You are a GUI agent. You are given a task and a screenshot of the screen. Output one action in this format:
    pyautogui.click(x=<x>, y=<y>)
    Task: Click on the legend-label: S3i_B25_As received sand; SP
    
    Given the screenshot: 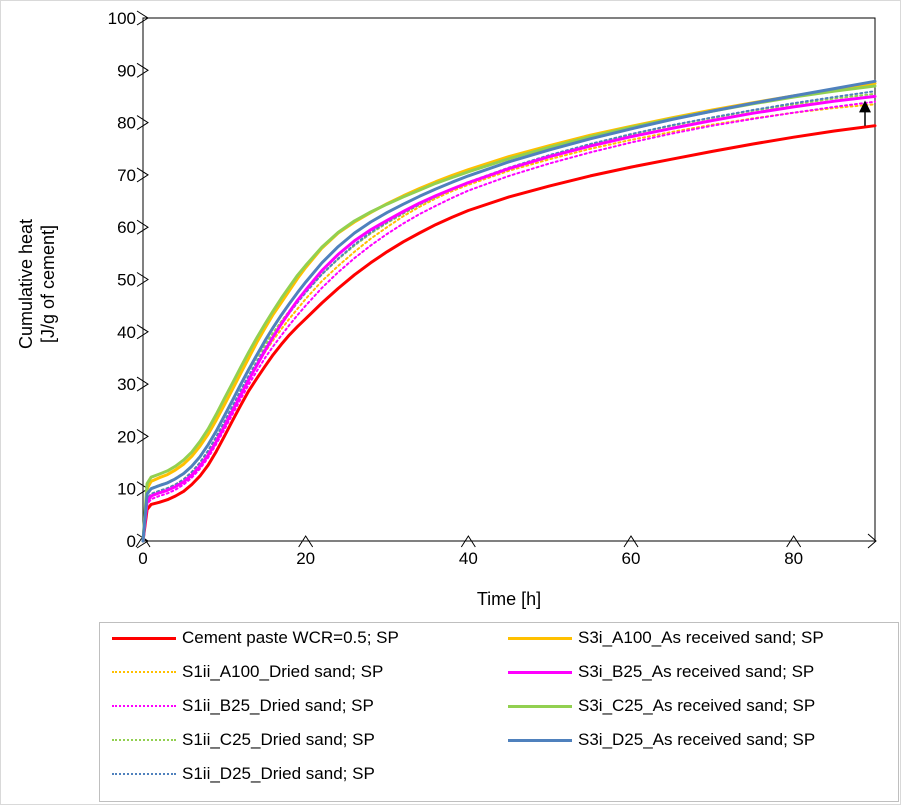 What is the action you would take?
    pyautogui.click(x=696, y=671)
    